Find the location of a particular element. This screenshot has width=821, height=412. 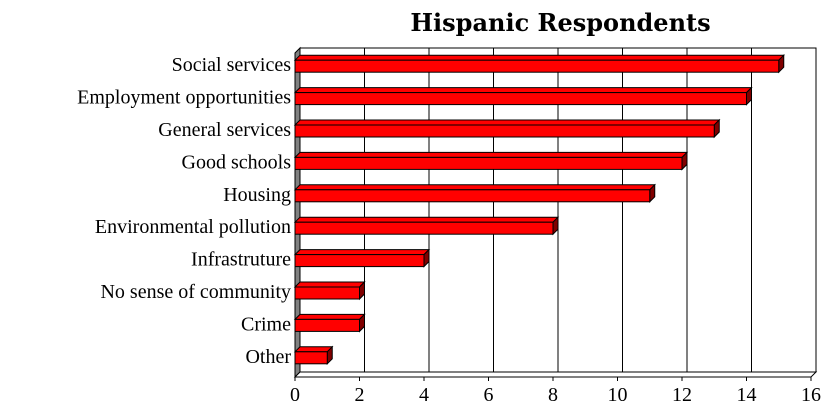

x-tick-label: 10 is located at coordinates (618, 395).